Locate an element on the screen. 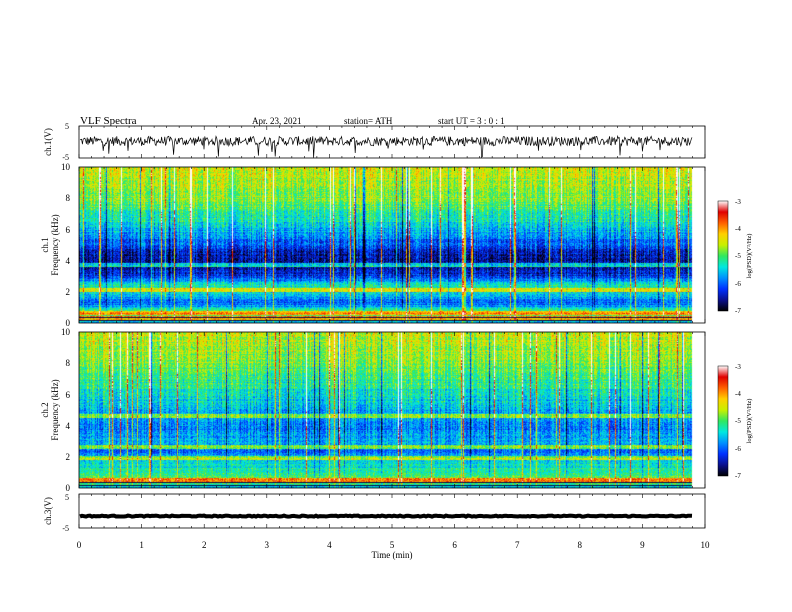  ch2-colorbar-label: log(PSD)(V²/Hz) is located at coordinates (749, 421).